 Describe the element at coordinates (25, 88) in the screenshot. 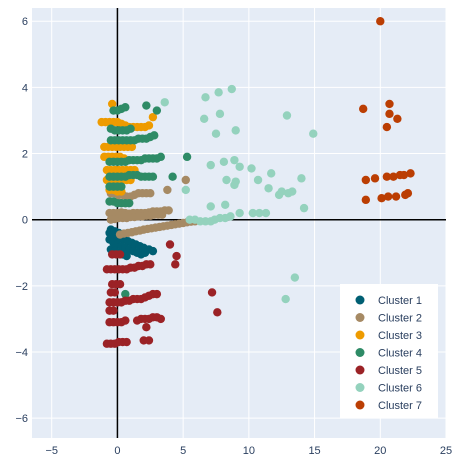

I see `y-tick-label: 4` at that location.